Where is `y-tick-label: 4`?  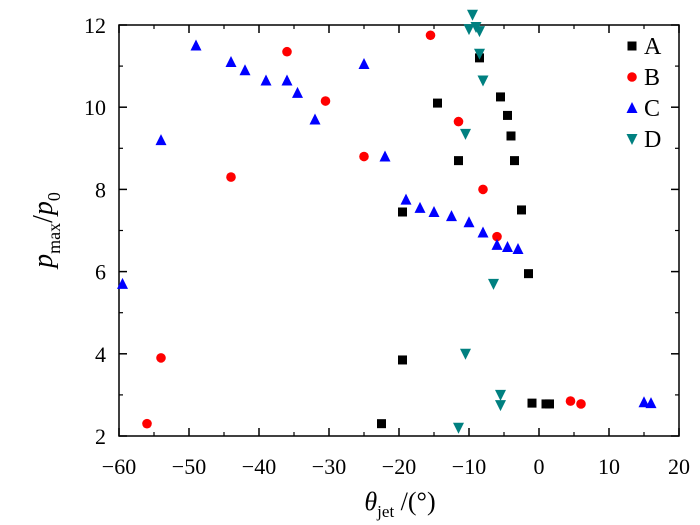 y-tick-label: 4 is located at coordinates (100, 354).